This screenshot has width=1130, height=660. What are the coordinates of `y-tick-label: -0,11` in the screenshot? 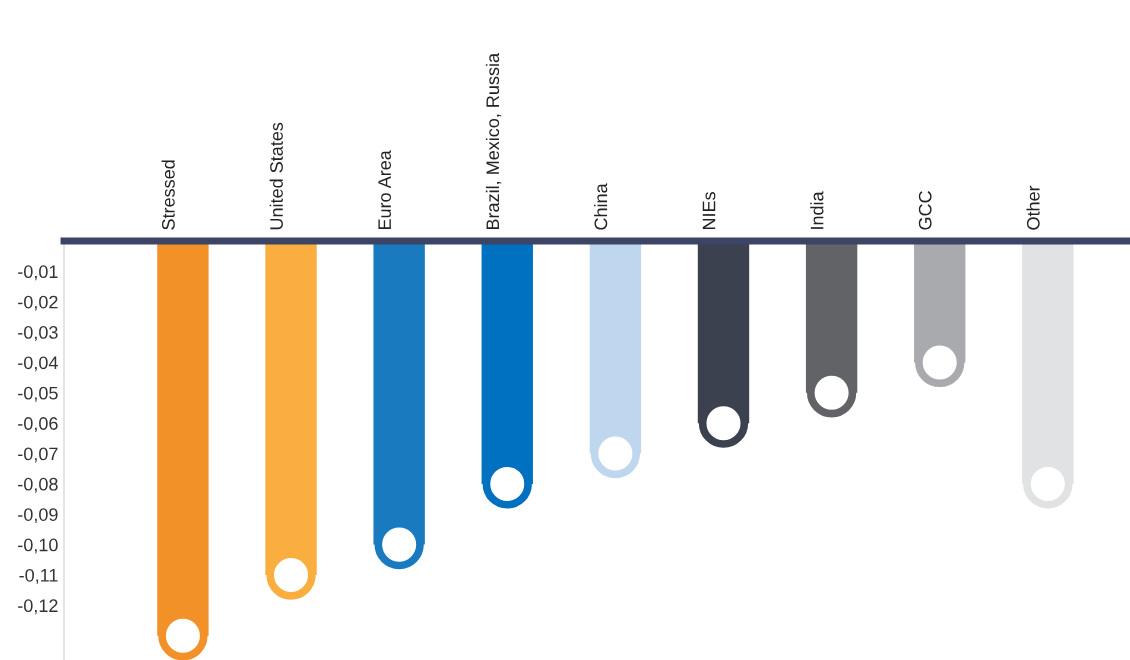 It's located at (38, 576).